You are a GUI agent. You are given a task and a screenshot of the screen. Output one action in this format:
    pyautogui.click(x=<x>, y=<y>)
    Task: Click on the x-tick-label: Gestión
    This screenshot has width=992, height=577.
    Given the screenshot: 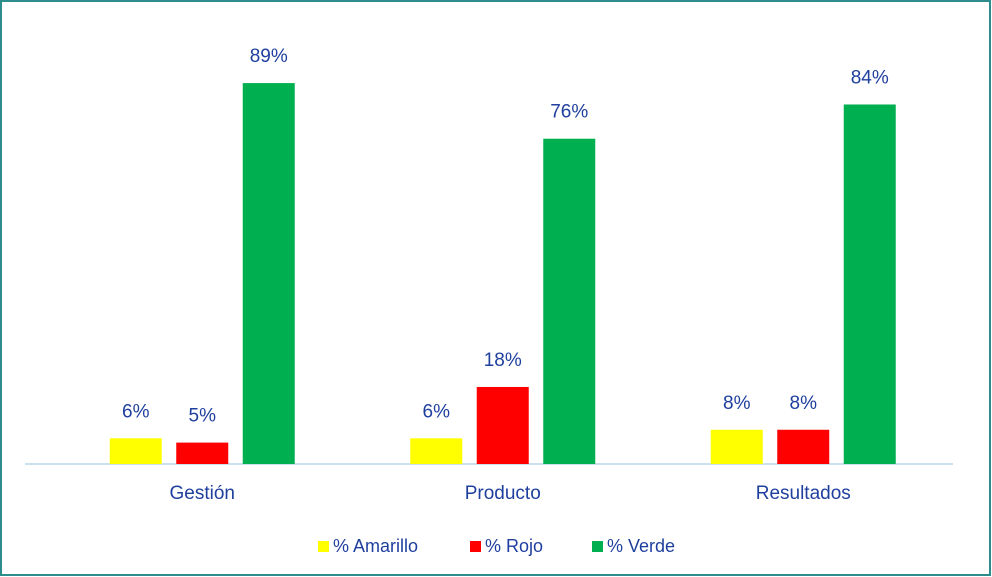 What is the action you would take?
    pyautogui.click(x=202, y=493)
    